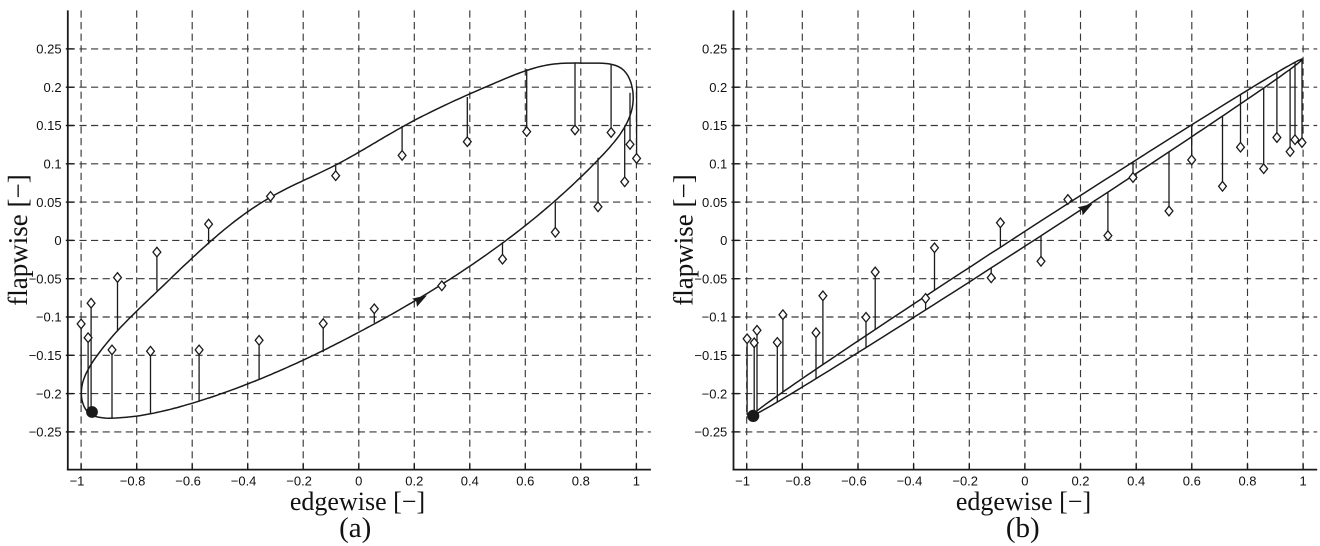 The width and height of the screenshot is (1320, 546). I want to click on svg-text: (a), so click(355, 528).